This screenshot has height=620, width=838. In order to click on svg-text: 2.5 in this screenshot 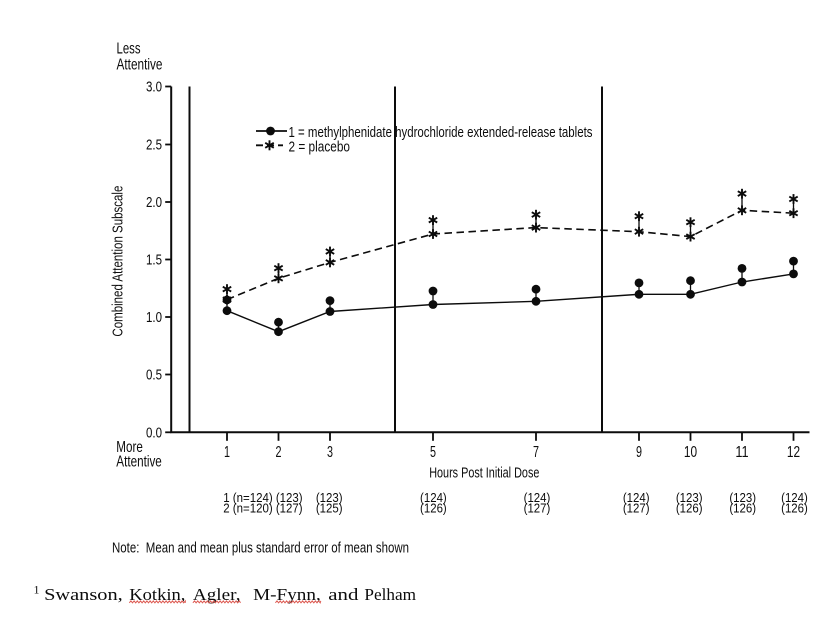, I will do `click(154, 146)`.